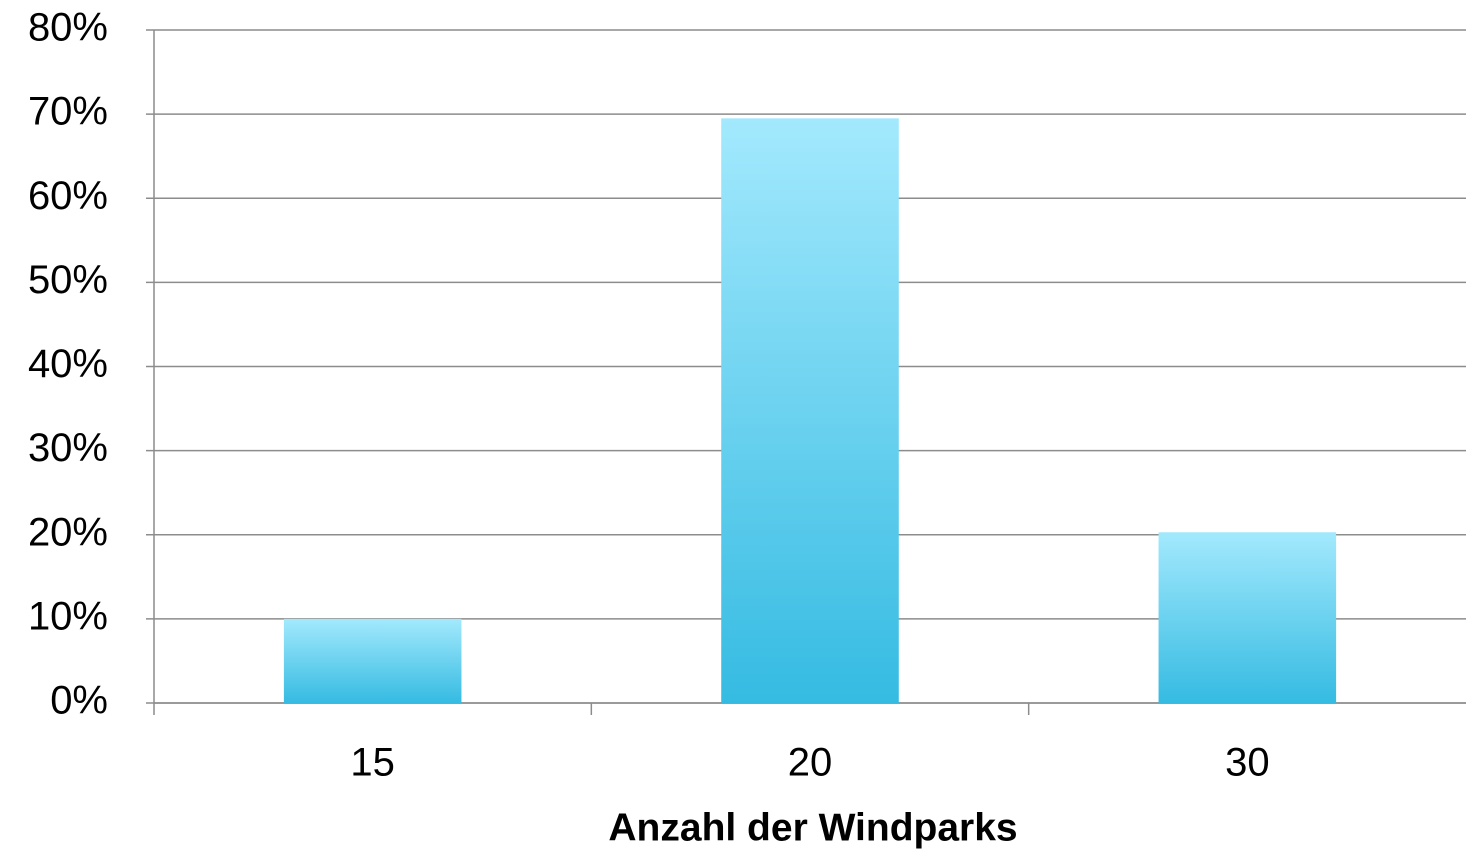  I want to click on y-tick-label: 70%, so click(68, 112).